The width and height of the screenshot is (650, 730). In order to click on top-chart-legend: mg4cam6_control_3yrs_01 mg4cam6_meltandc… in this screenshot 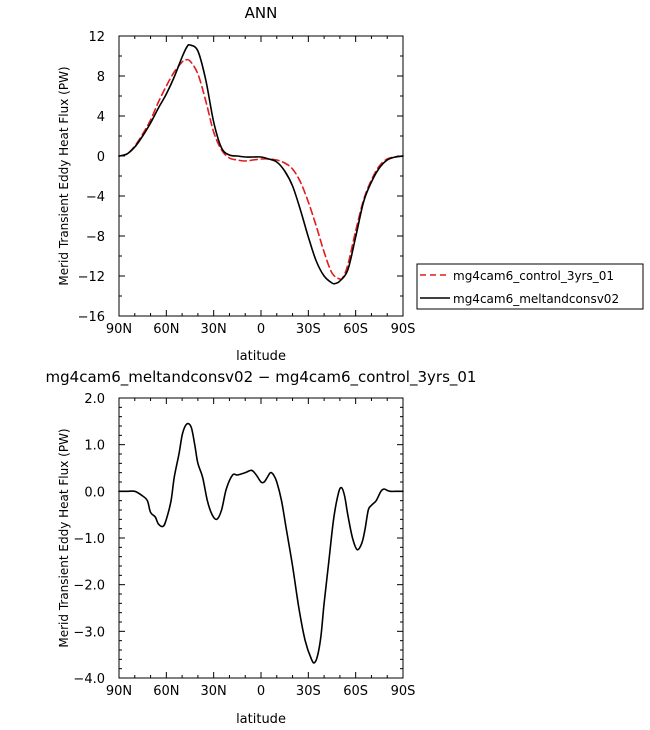, I will do `click(530, 286)`.